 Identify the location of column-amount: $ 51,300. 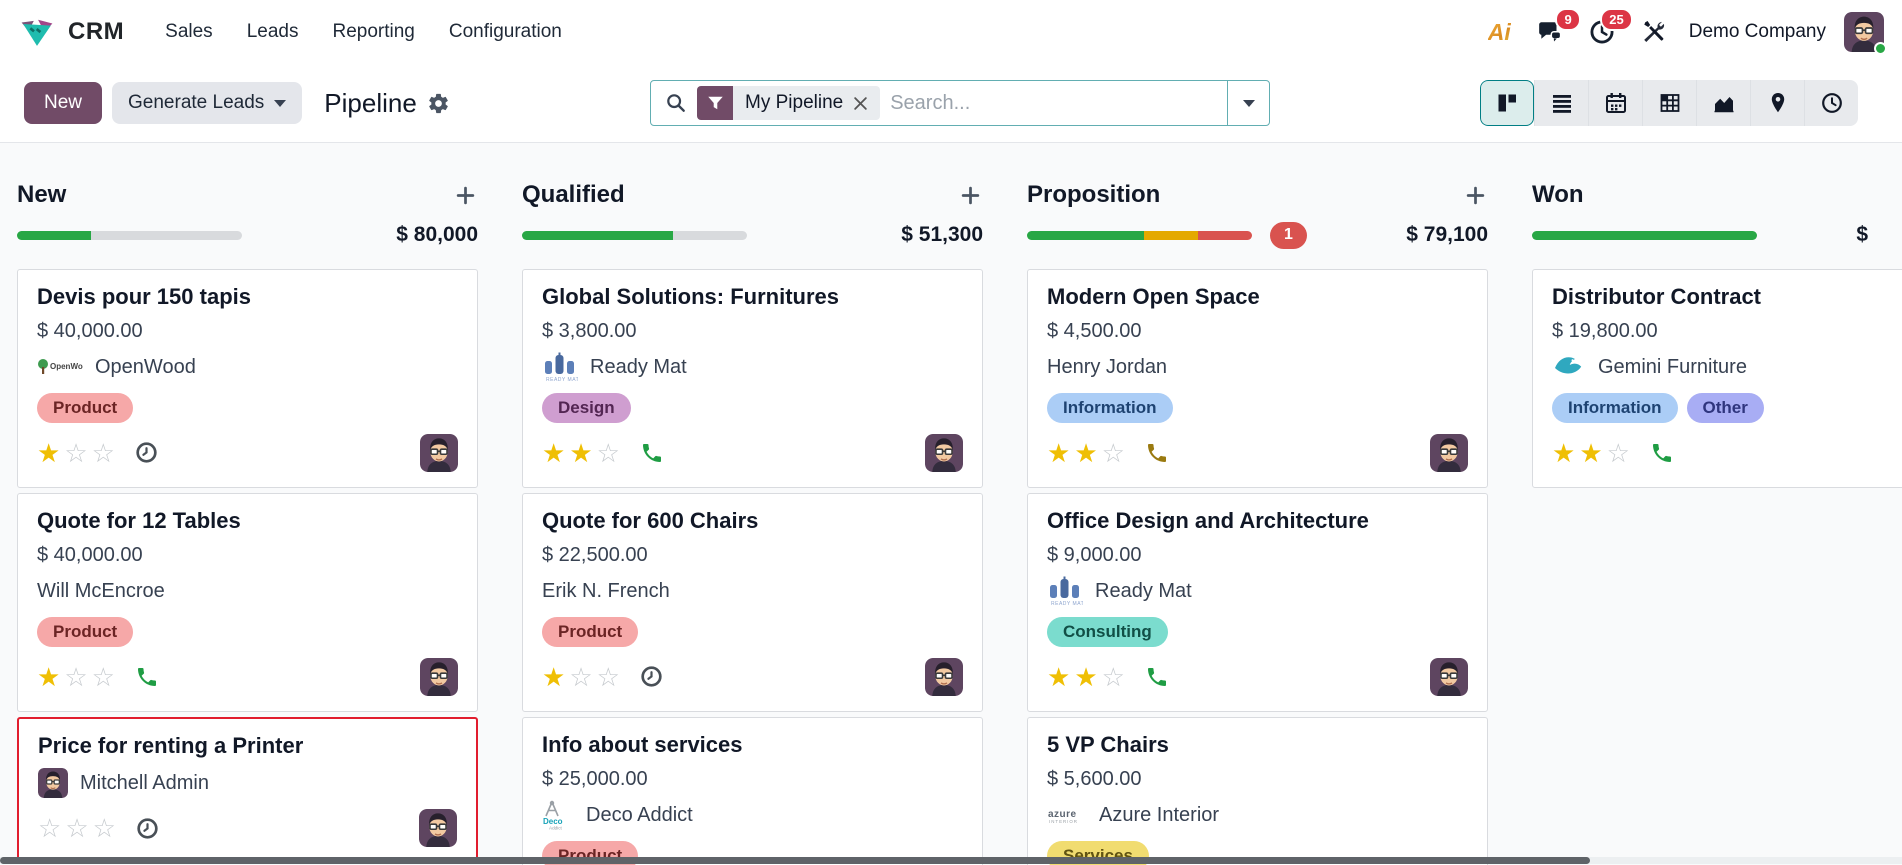
(942, 234).